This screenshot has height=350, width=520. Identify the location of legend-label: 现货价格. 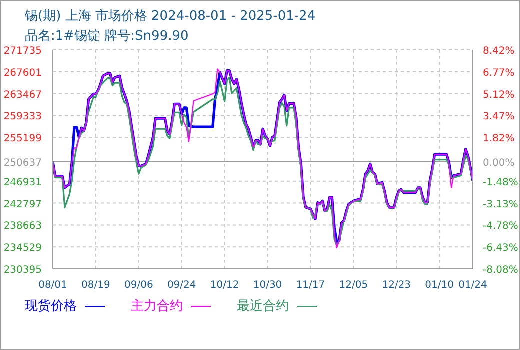
(51, 306).